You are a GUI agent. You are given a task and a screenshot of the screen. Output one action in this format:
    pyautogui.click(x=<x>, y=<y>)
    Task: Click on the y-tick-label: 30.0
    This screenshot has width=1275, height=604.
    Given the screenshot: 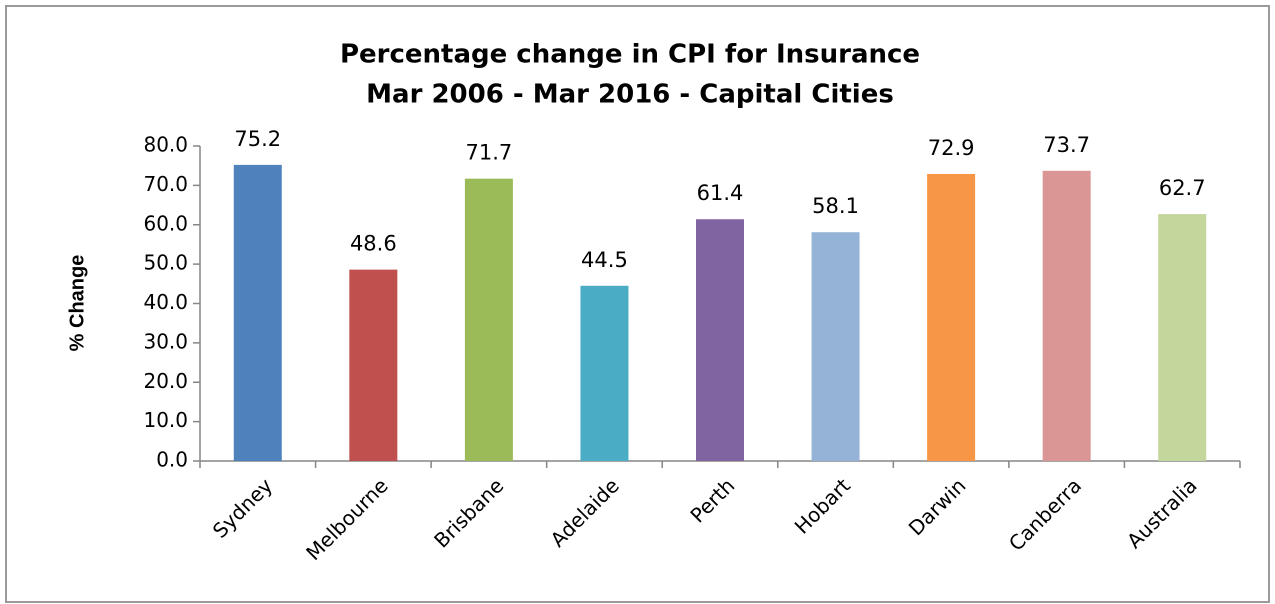 What is the action you would take?
    pyautogui.click(x=165, y=341)
    